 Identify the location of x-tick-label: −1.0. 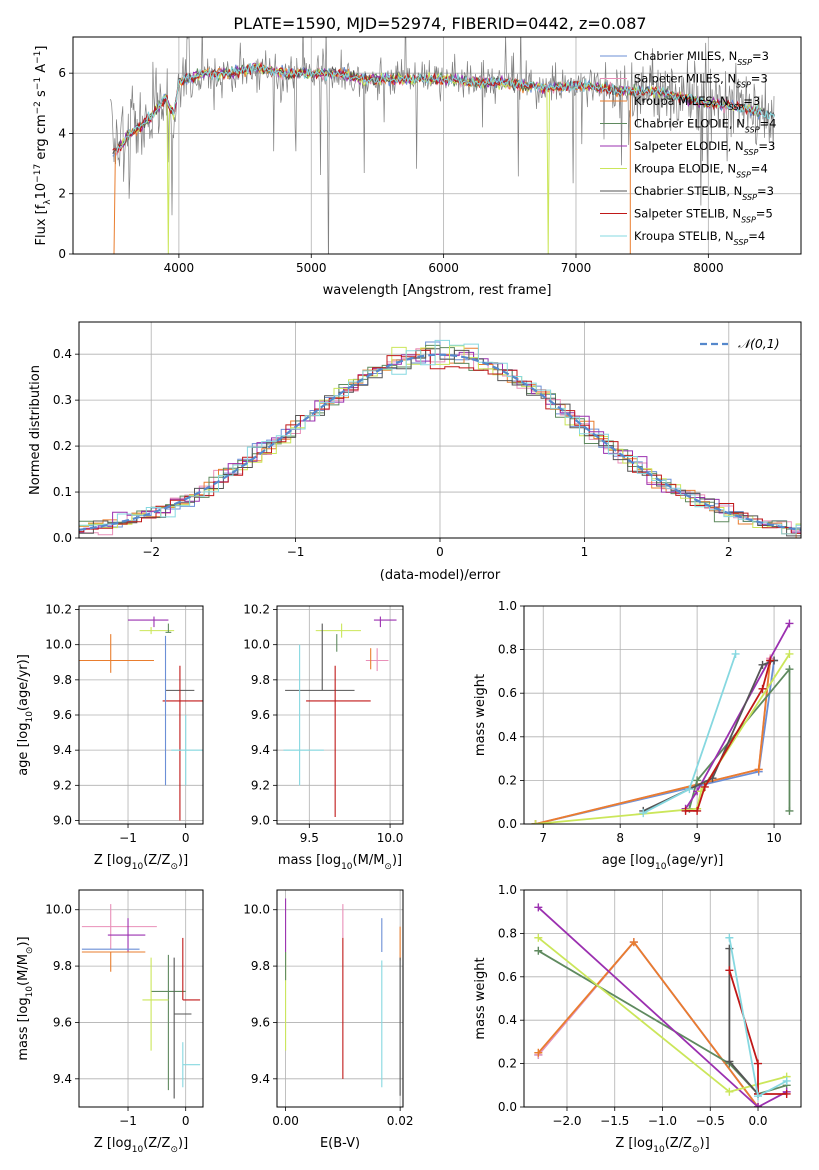
(662, 1121).